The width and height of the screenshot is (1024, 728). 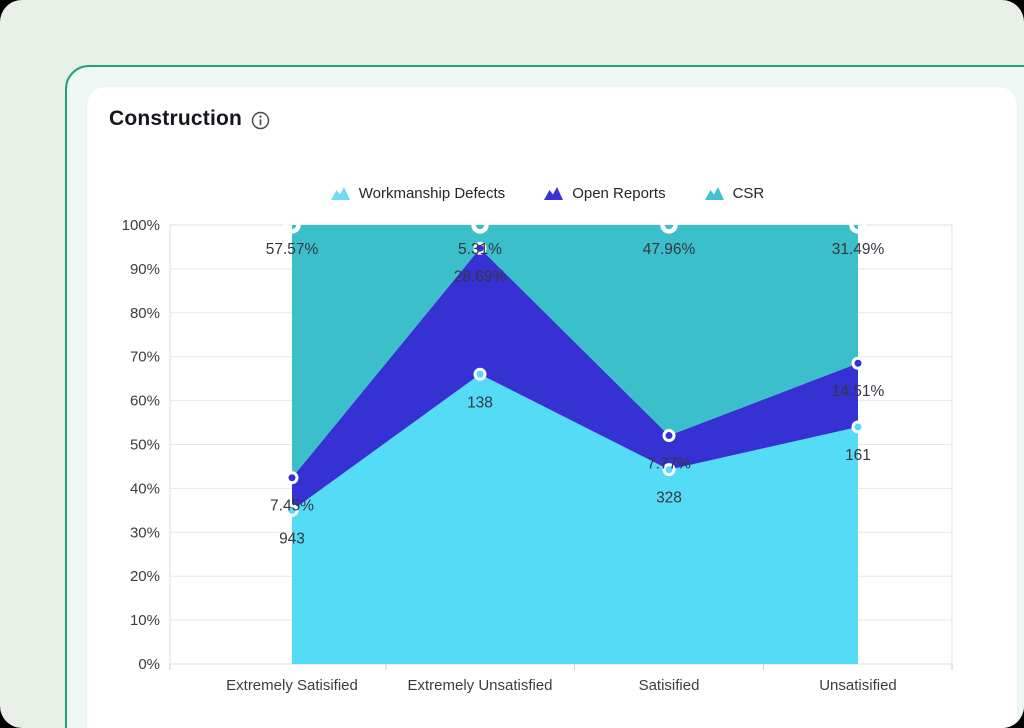 I want to click on y-axis-label: 20%, so click(x=145, y=576).